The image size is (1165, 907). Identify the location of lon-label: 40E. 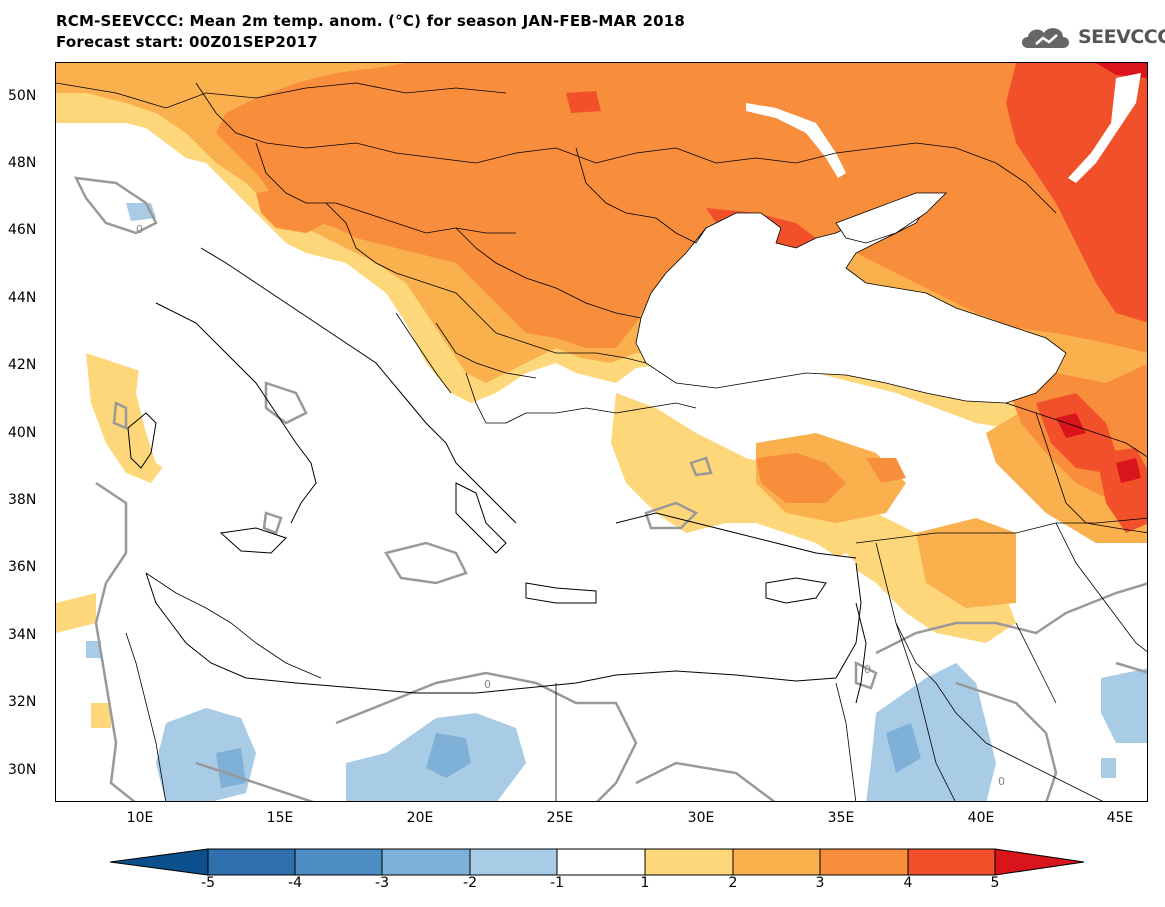
(981, 818).